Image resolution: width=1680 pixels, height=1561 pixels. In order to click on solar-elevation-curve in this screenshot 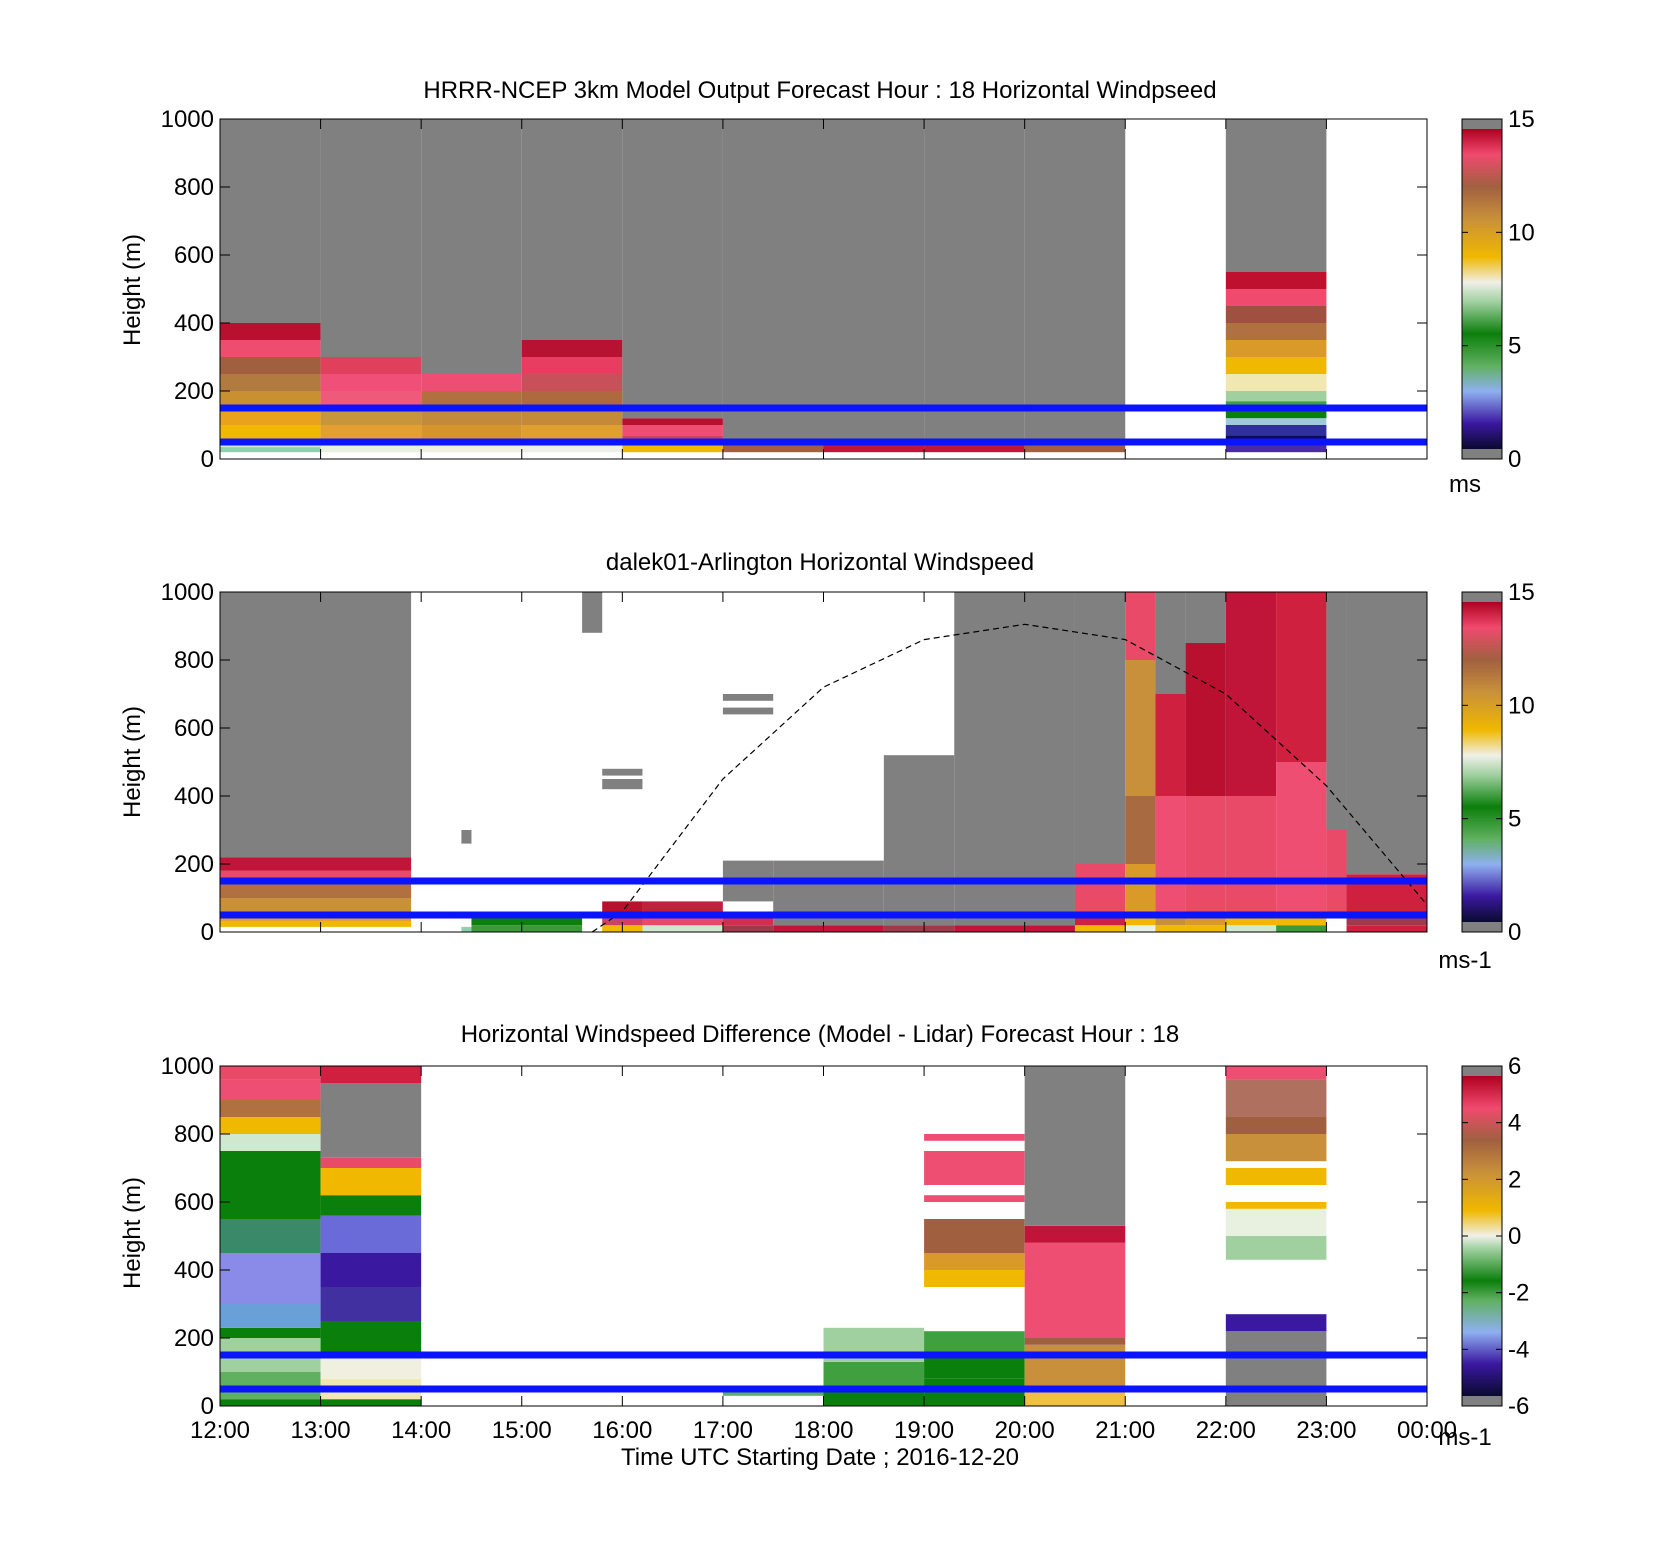, I will do `click(1009, 778)`.